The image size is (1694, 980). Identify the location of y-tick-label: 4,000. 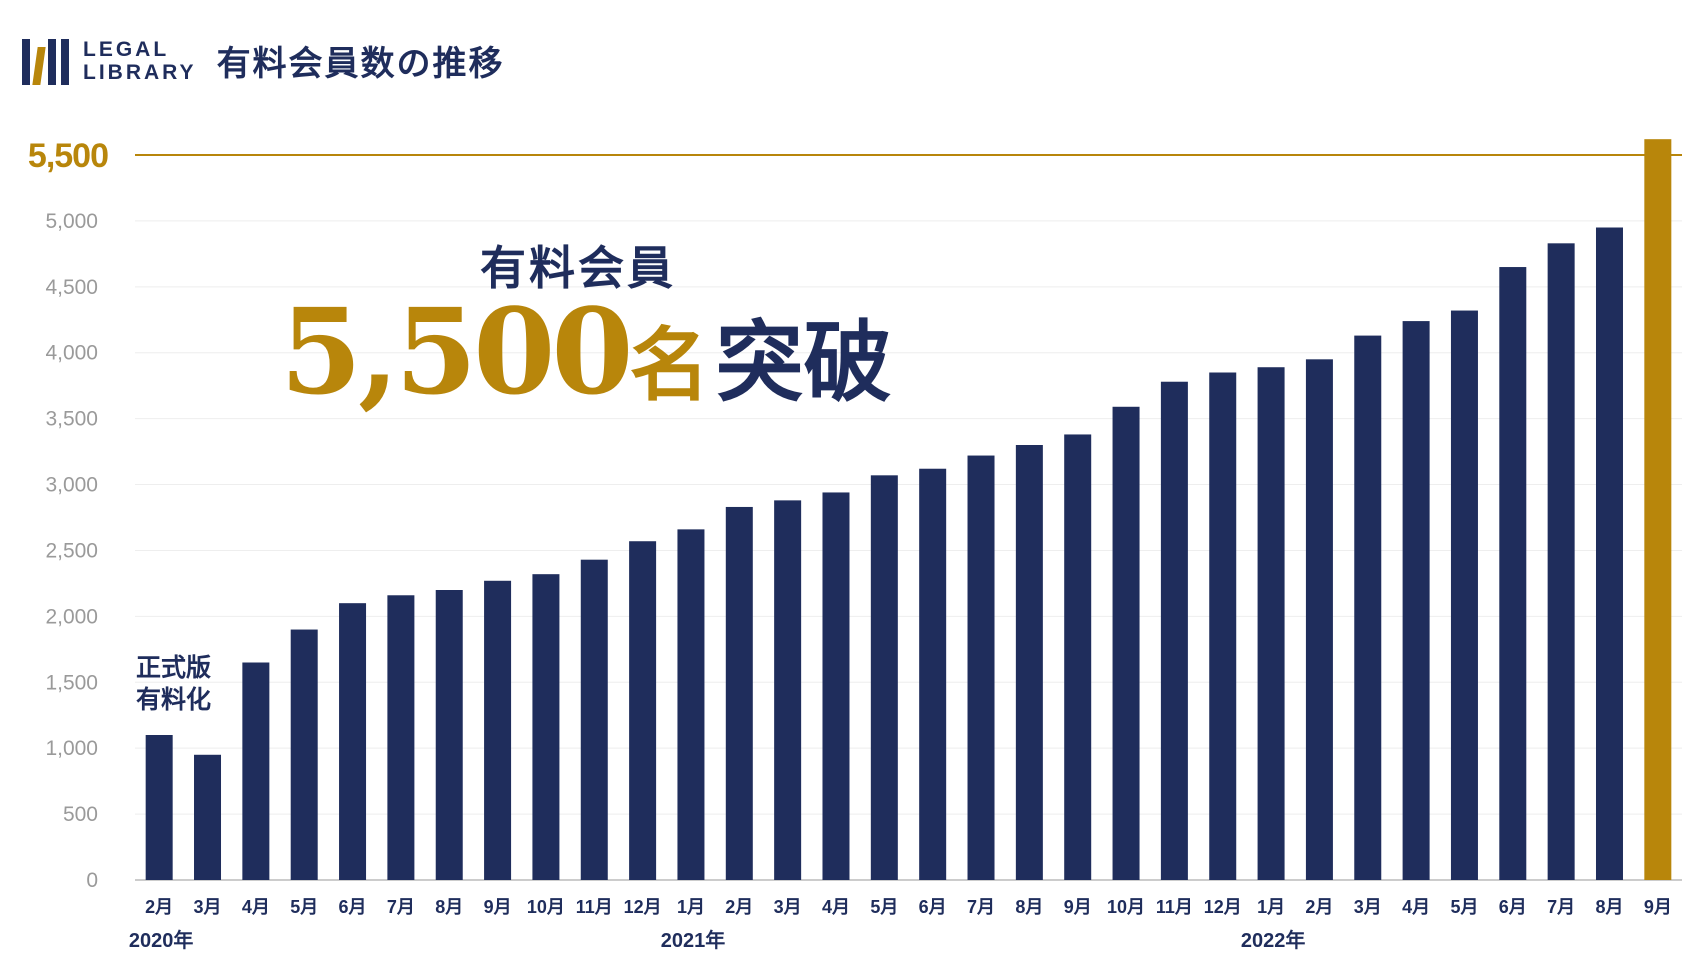
(71, 353).